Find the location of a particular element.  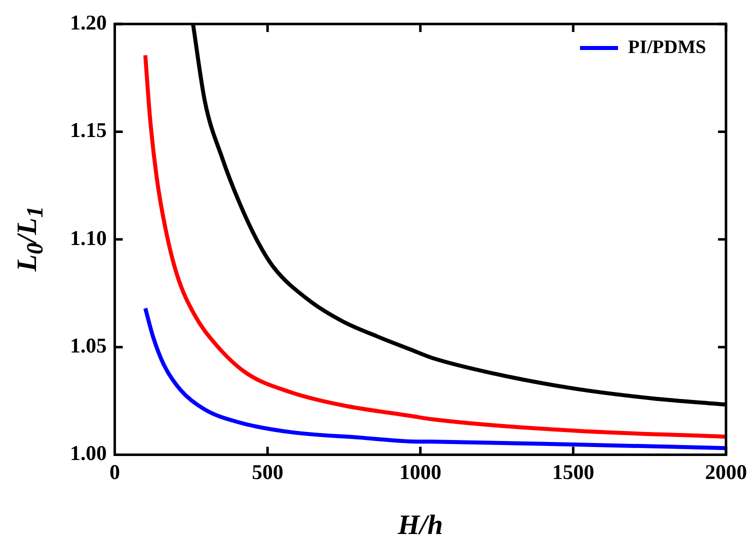

x-tick-label: 0 is located at coordinates (115, 472).